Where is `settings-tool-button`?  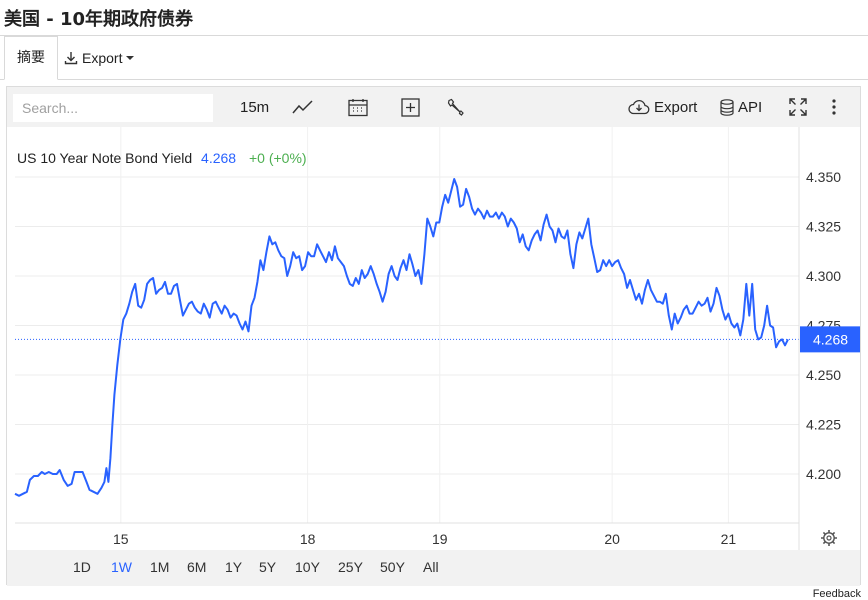 settings-tool-button is located at coordinates (456, 107).